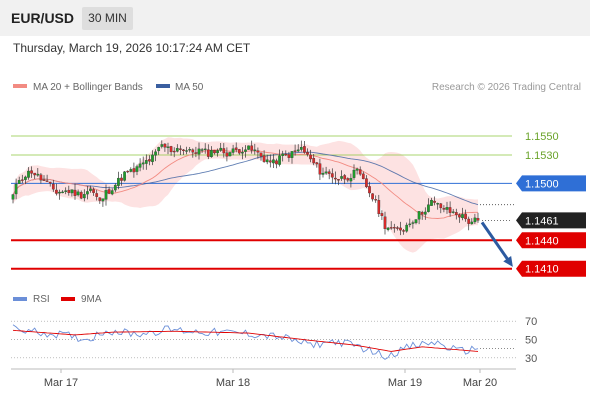  I want to click on resistance-label: 1.1550, so click(542, 137).